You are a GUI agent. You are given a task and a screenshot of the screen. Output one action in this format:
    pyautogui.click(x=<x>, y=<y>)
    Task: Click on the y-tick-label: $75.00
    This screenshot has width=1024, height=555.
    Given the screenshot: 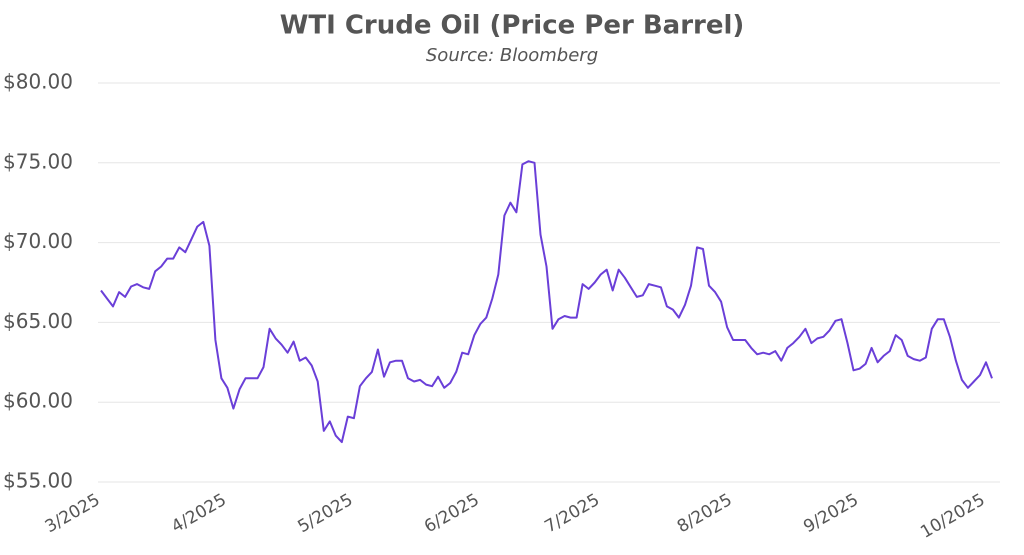 What is the action you would take?
    pyautogui.click(x=38, y=161)
    